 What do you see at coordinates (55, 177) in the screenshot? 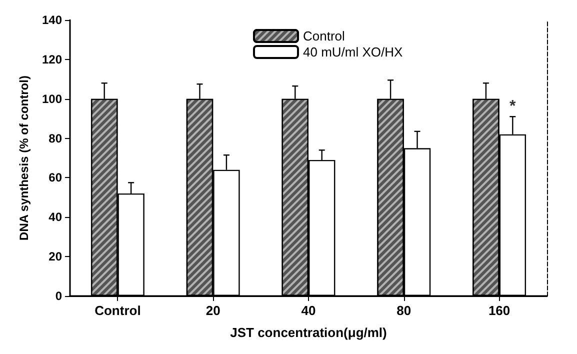
I see `y-tick-label: 60` at bounding box center [55, 177].